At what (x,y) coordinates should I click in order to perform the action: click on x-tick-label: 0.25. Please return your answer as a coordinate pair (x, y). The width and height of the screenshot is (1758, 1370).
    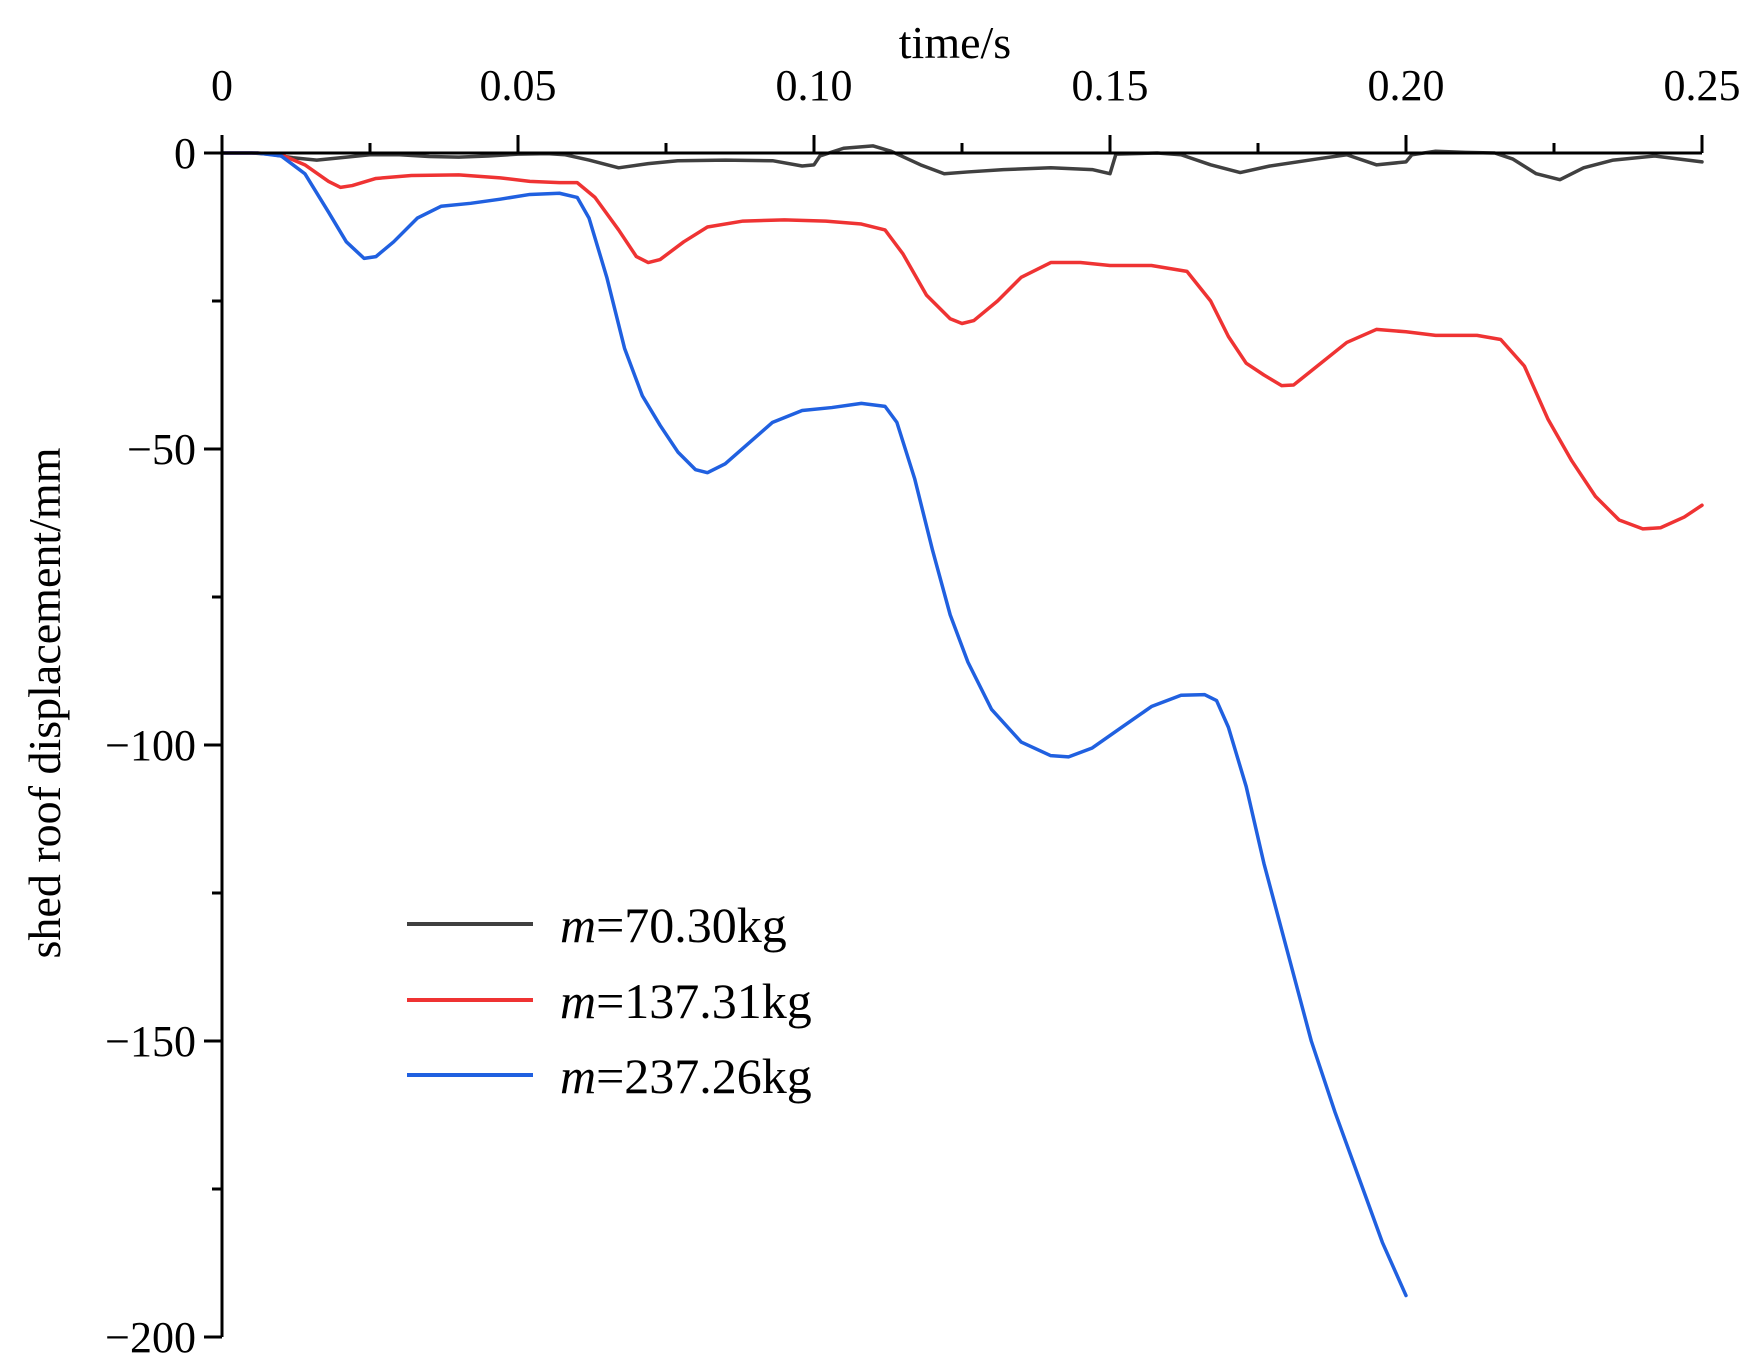
    Looking at the image, I should click on (1702, 85).